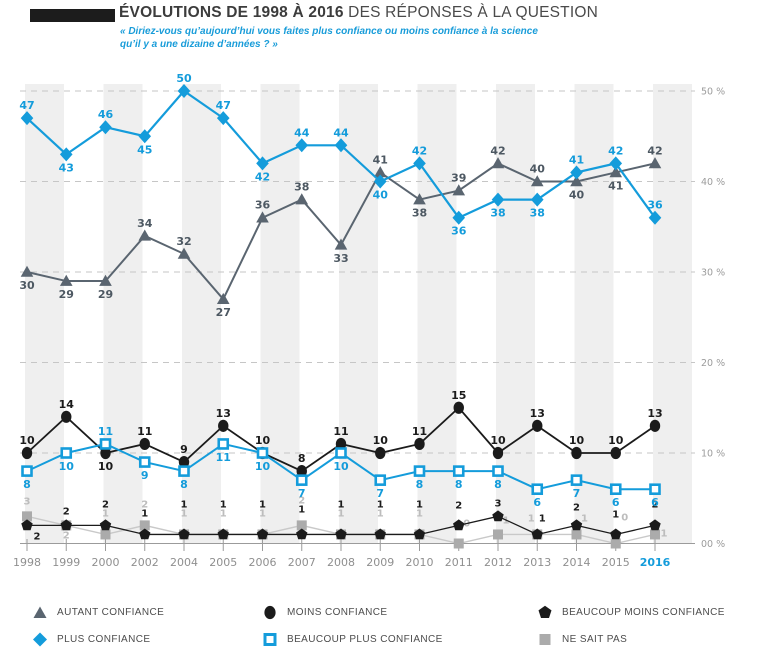 The width and height of the screenshot is (763, 665). I want to click on svg-text: 2014, so click(577, 562).